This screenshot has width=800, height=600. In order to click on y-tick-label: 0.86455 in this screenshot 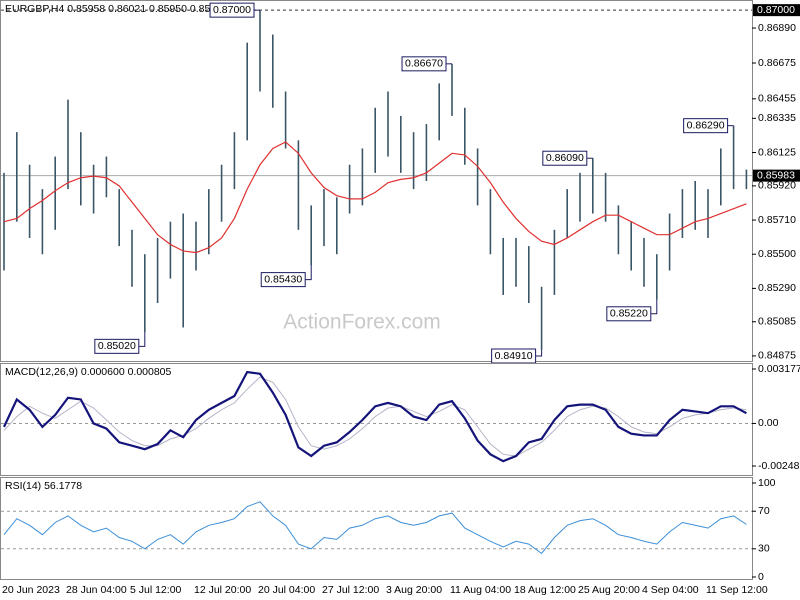, I will do `click(777, 99)`.